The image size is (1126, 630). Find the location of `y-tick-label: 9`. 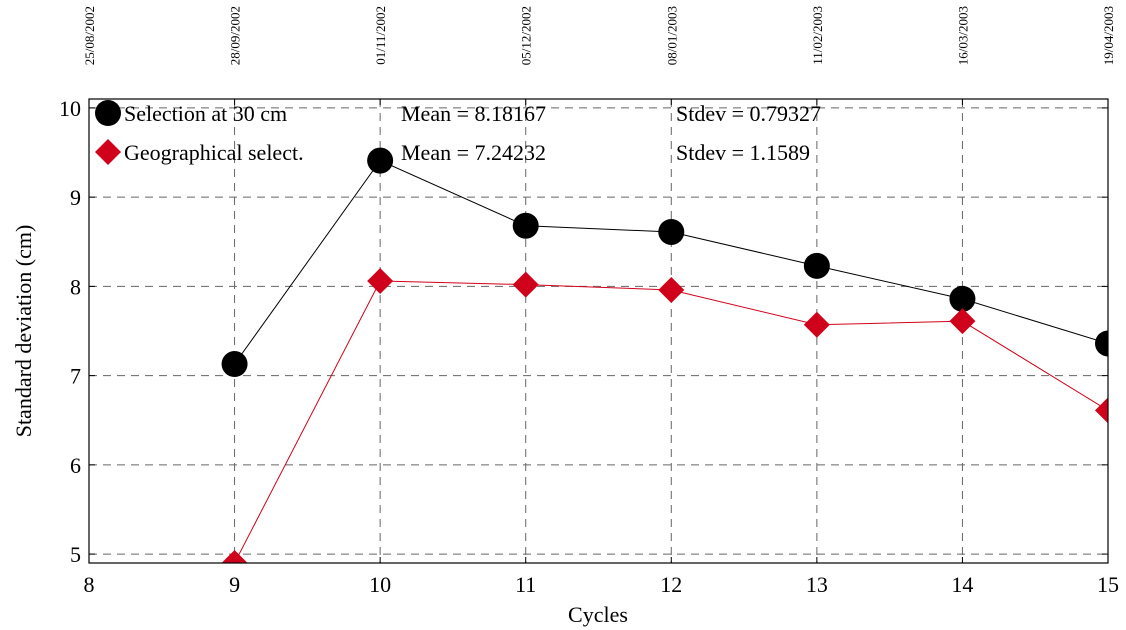

y-tick-label: 9 is located at coordinates (75, 197).